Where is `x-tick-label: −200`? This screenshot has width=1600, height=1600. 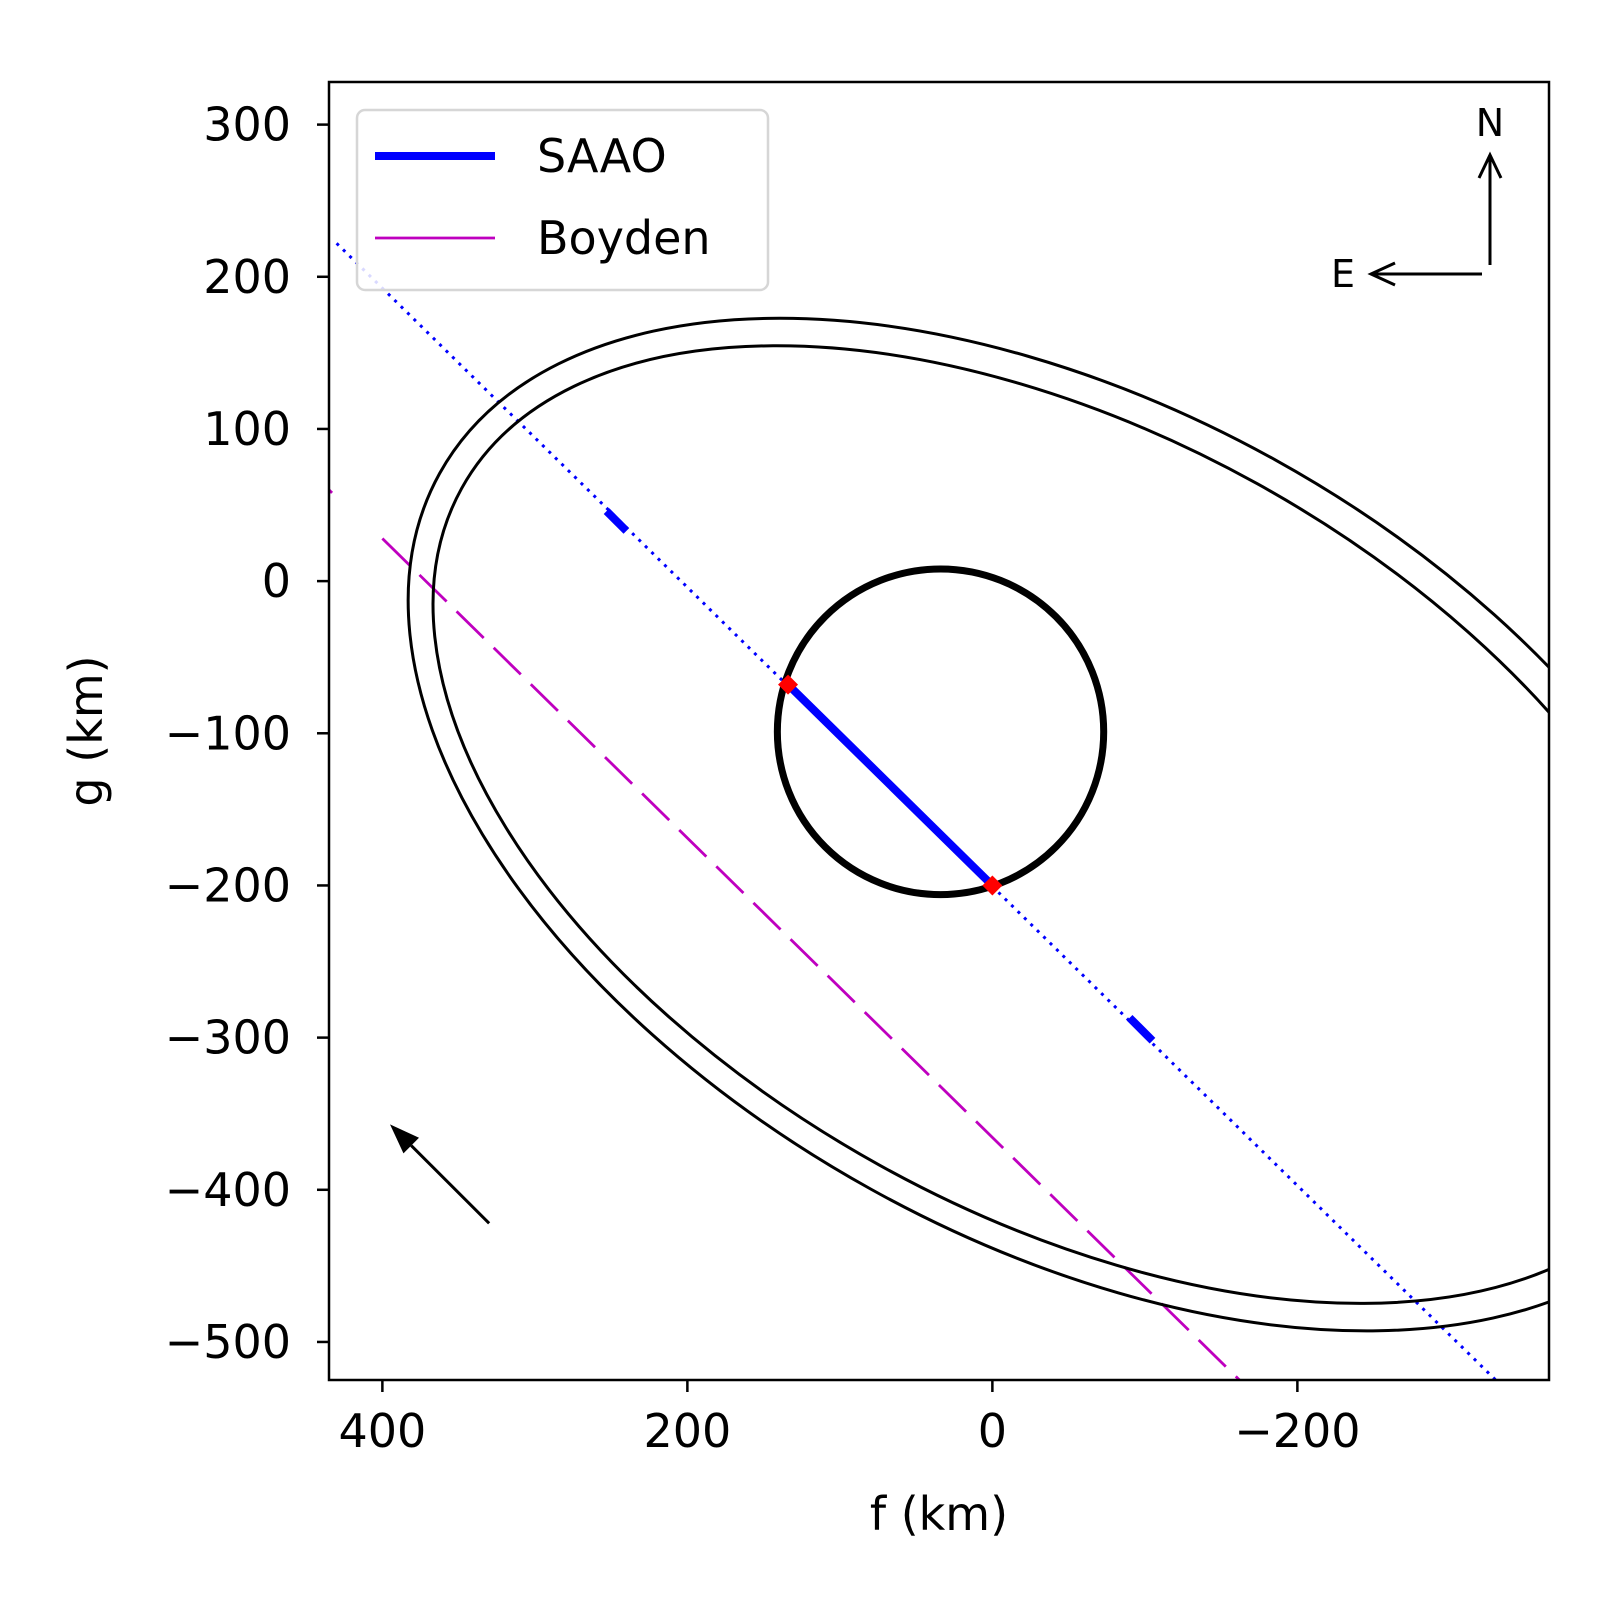 x-tick-label: −200 is located at coordinates (1297, 1431).